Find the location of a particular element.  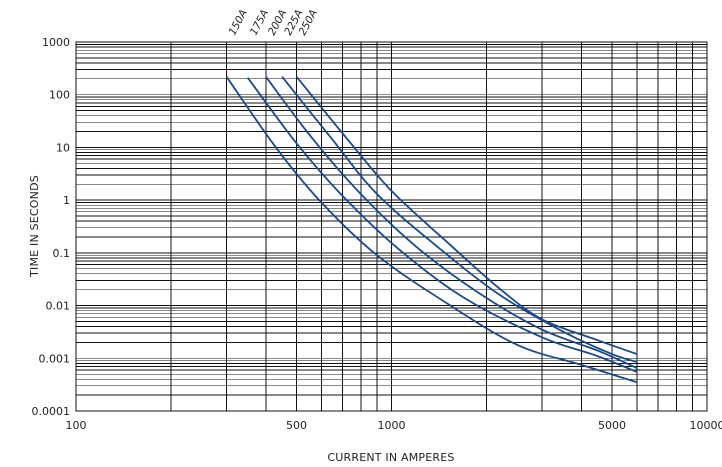

y-tick-label: 0.0001 is located at coordinates (51, 411).